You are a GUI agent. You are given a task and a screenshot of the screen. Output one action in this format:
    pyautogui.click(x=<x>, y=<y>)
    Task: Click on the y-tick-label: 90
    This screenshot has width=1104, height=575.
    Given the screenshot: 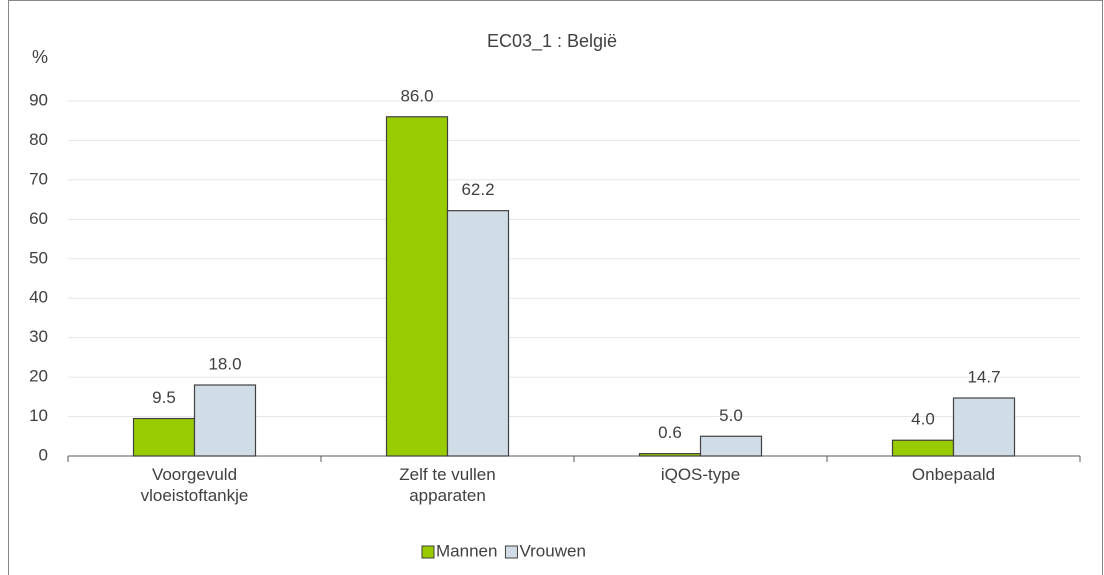 What is the action you would take?
    pyautogui.click(x=38, y=99)
    